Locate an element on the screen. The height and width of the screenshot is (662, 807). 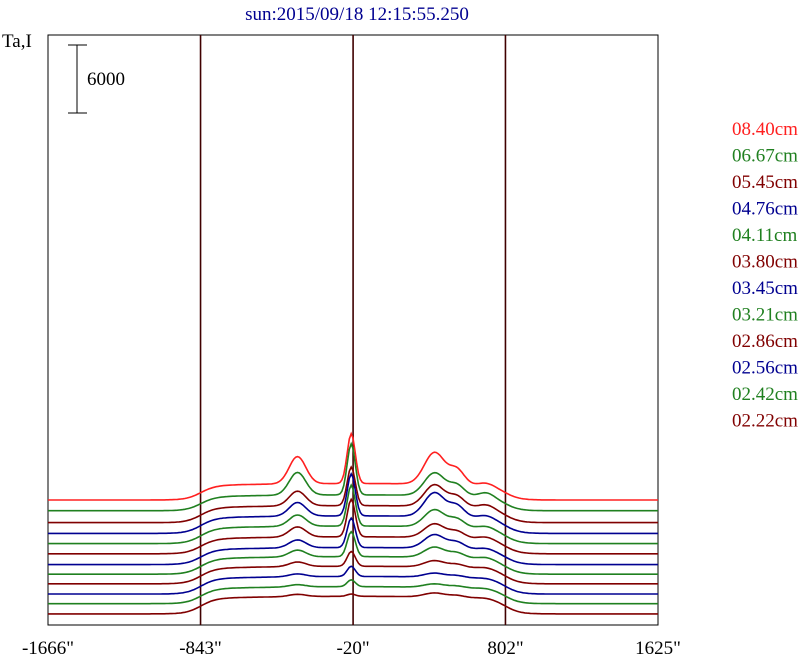
series-line-03.80cm is located at coordinates (353, 526).